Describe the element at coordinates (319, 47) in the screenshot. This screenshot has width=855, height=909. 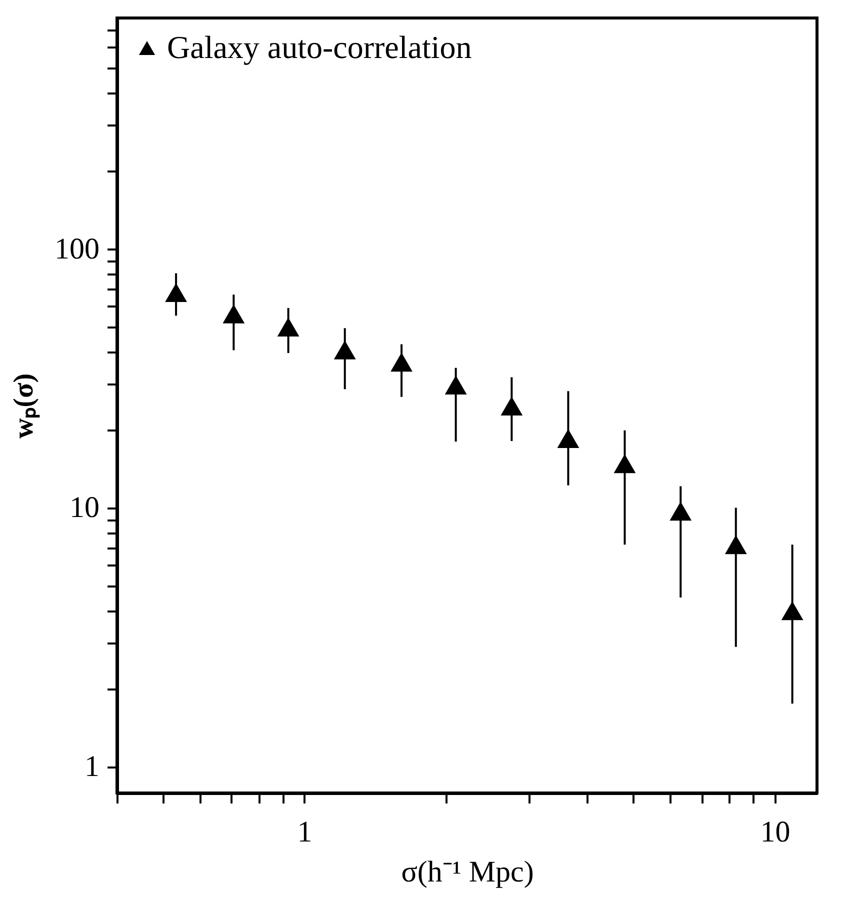
I see `legend-label: Galaxy auto-correlation` at that location.